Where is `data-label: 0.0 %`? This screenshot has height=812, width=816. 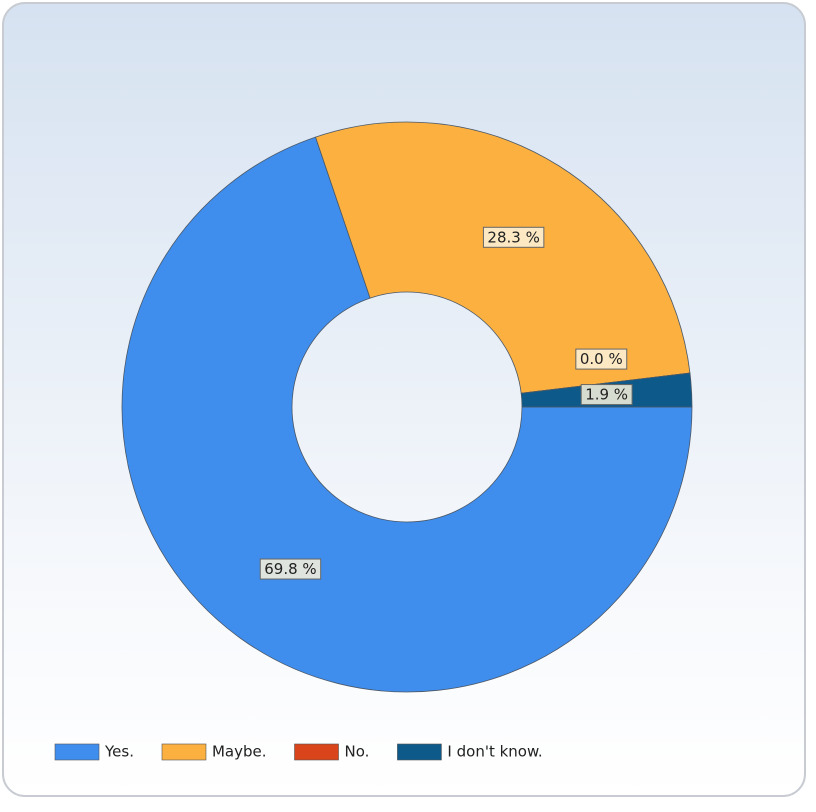
data-label: 0.0 % is located at coordinates (601, 359).